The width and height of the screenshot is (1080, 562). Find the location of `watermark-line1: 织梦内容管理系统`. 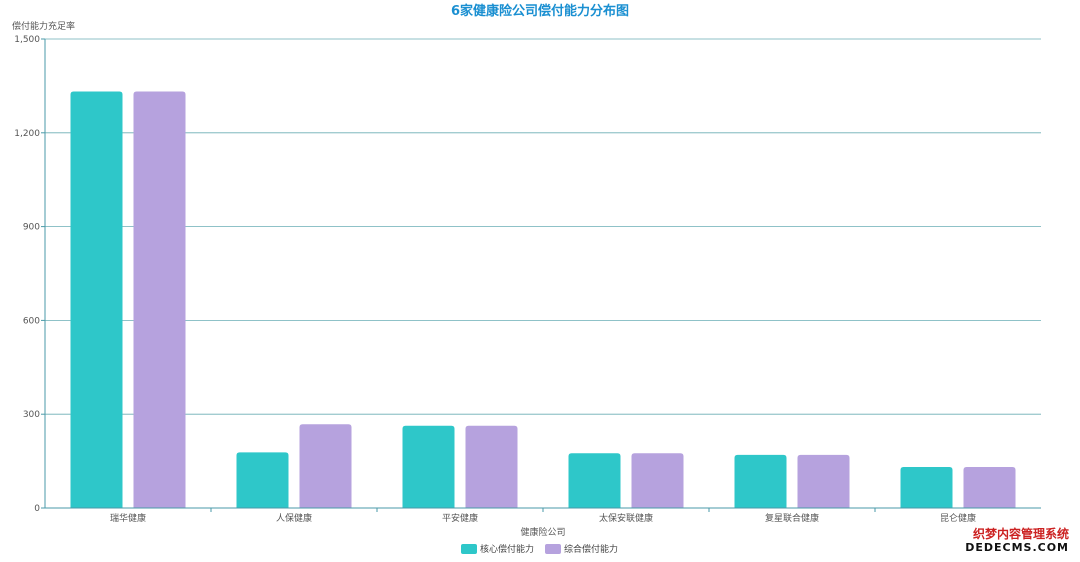

watermark-line1: 织梦内容管理系统 is located at coordinates (1021, 533).